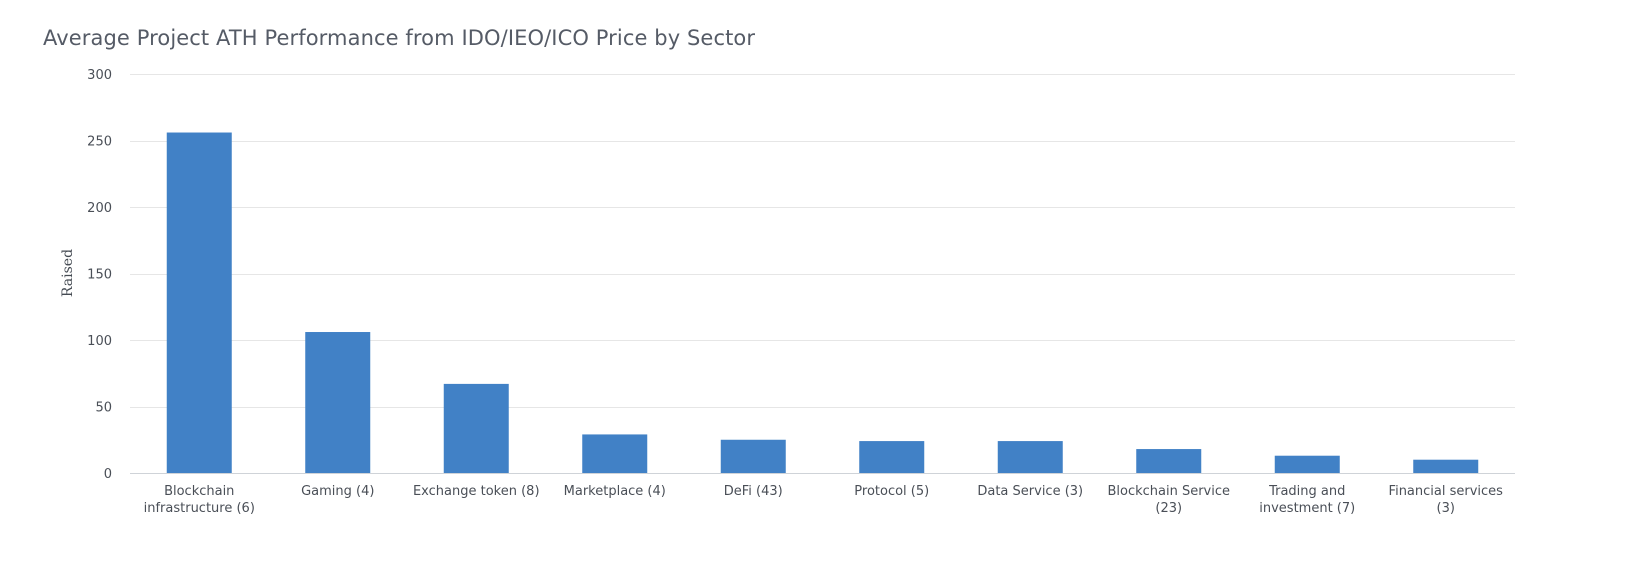  I want to click on x-tick-label-line: Marketplace (4), so click(615, 491).